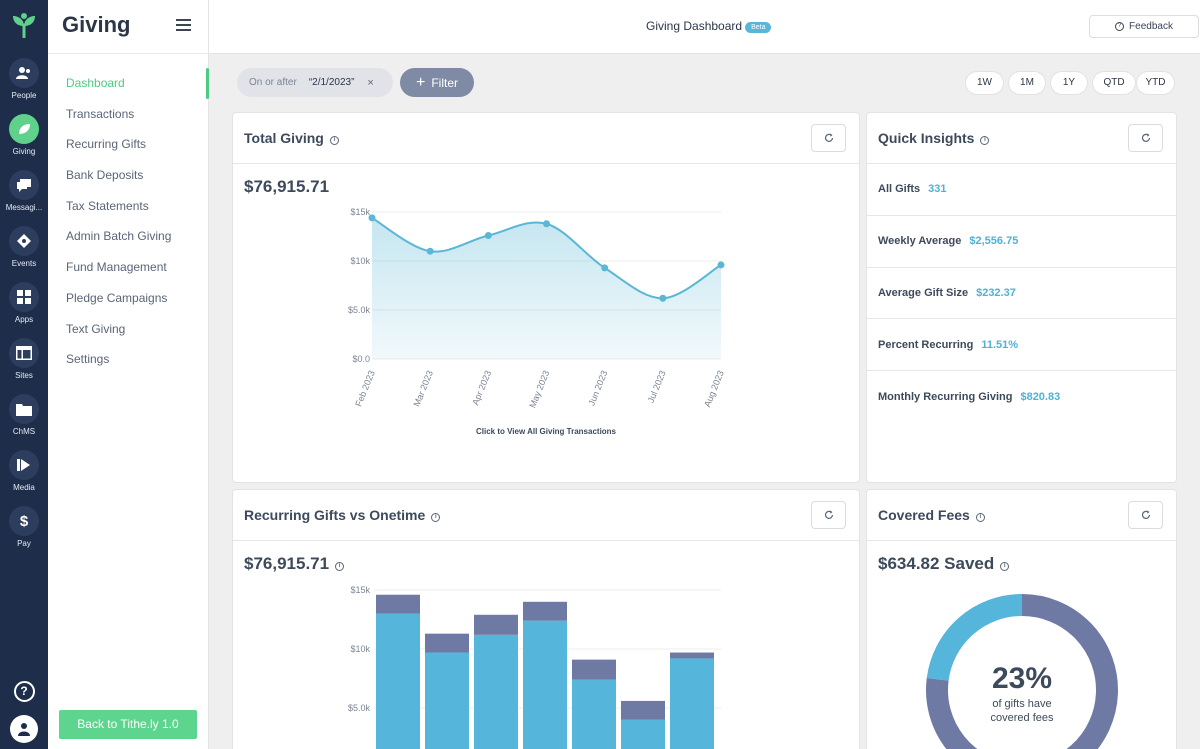 The image size is (1200, 749). What do you see at coordinates (117, 297) in the screenshot?
I see `sidebar-item-pledge-campaigns: Pledge Campaigns` at bounding box center [117, 297].